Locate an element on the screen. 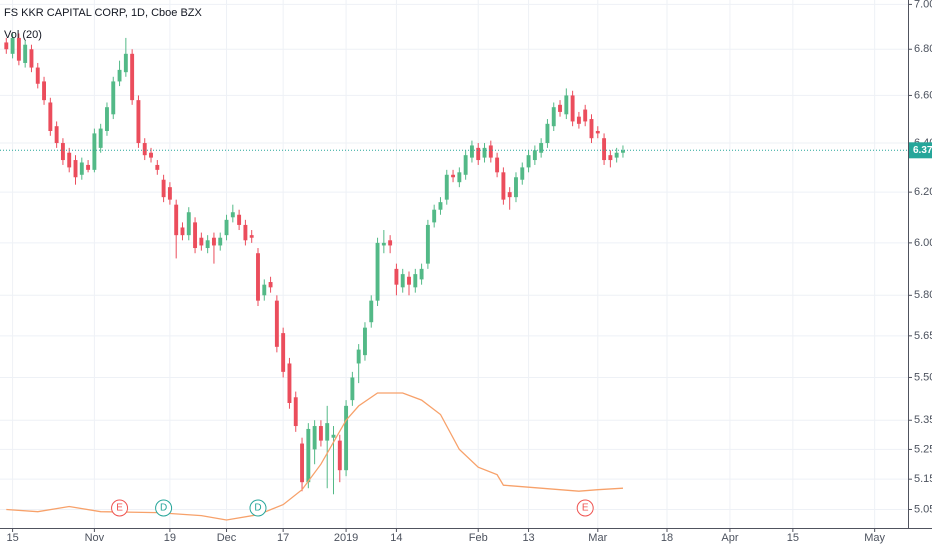  x-tick-label: 19 is located at coordinates (170, 538).